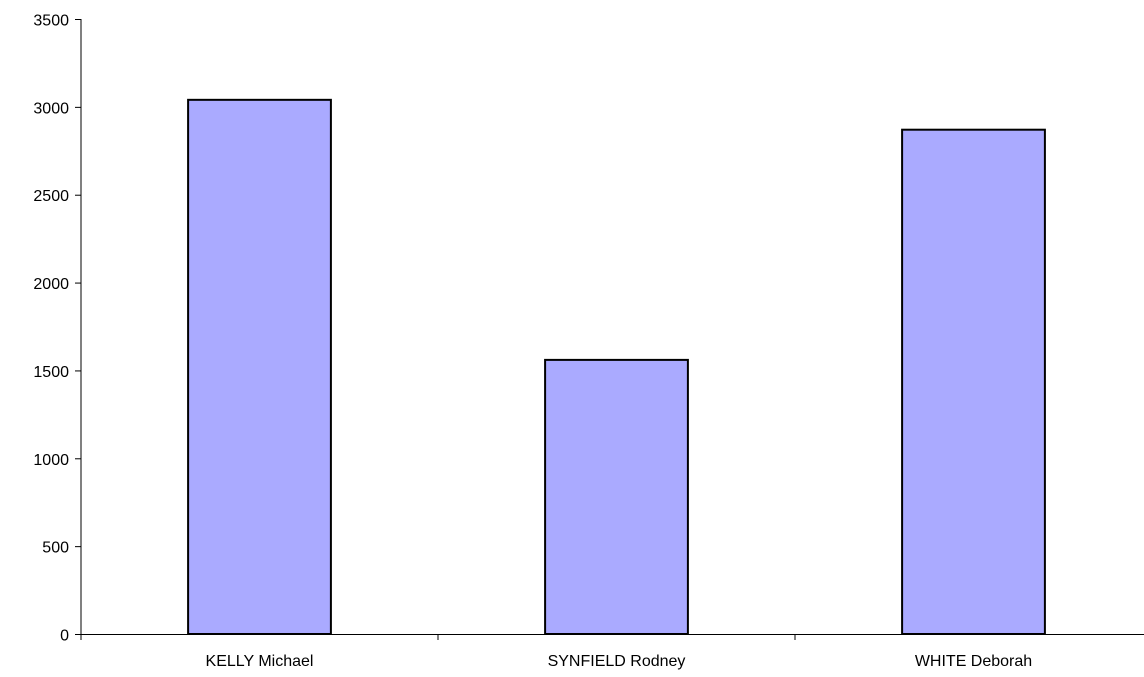 Image resolution: width=1144 pixels, height=677 pixels. Describe the element at coordinates (57, 329) in the screenshot. I see `y-axis: 0 500 1000 1500 2000 2500 3000 3500` at that location.